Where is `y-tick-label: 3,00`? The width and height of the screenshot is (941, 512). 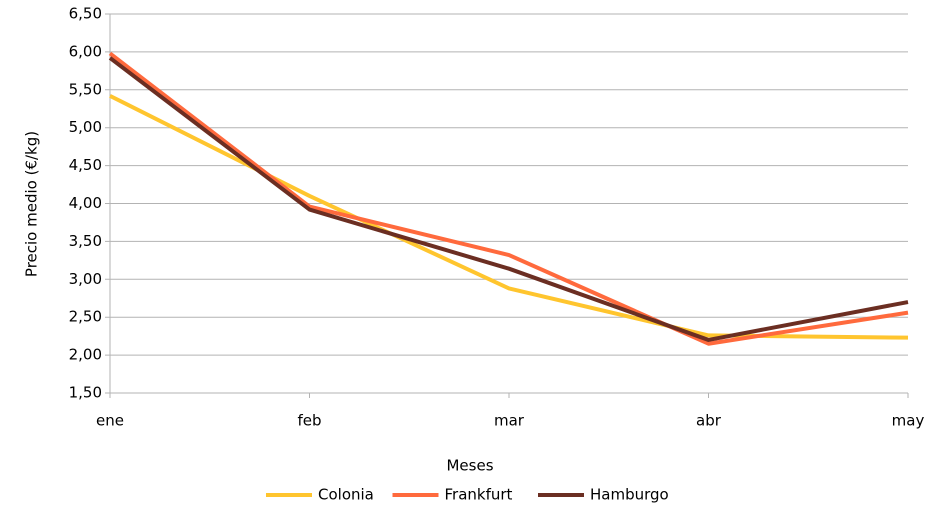 y-tick-label: 3,00 is located at coordinates (85, 279).